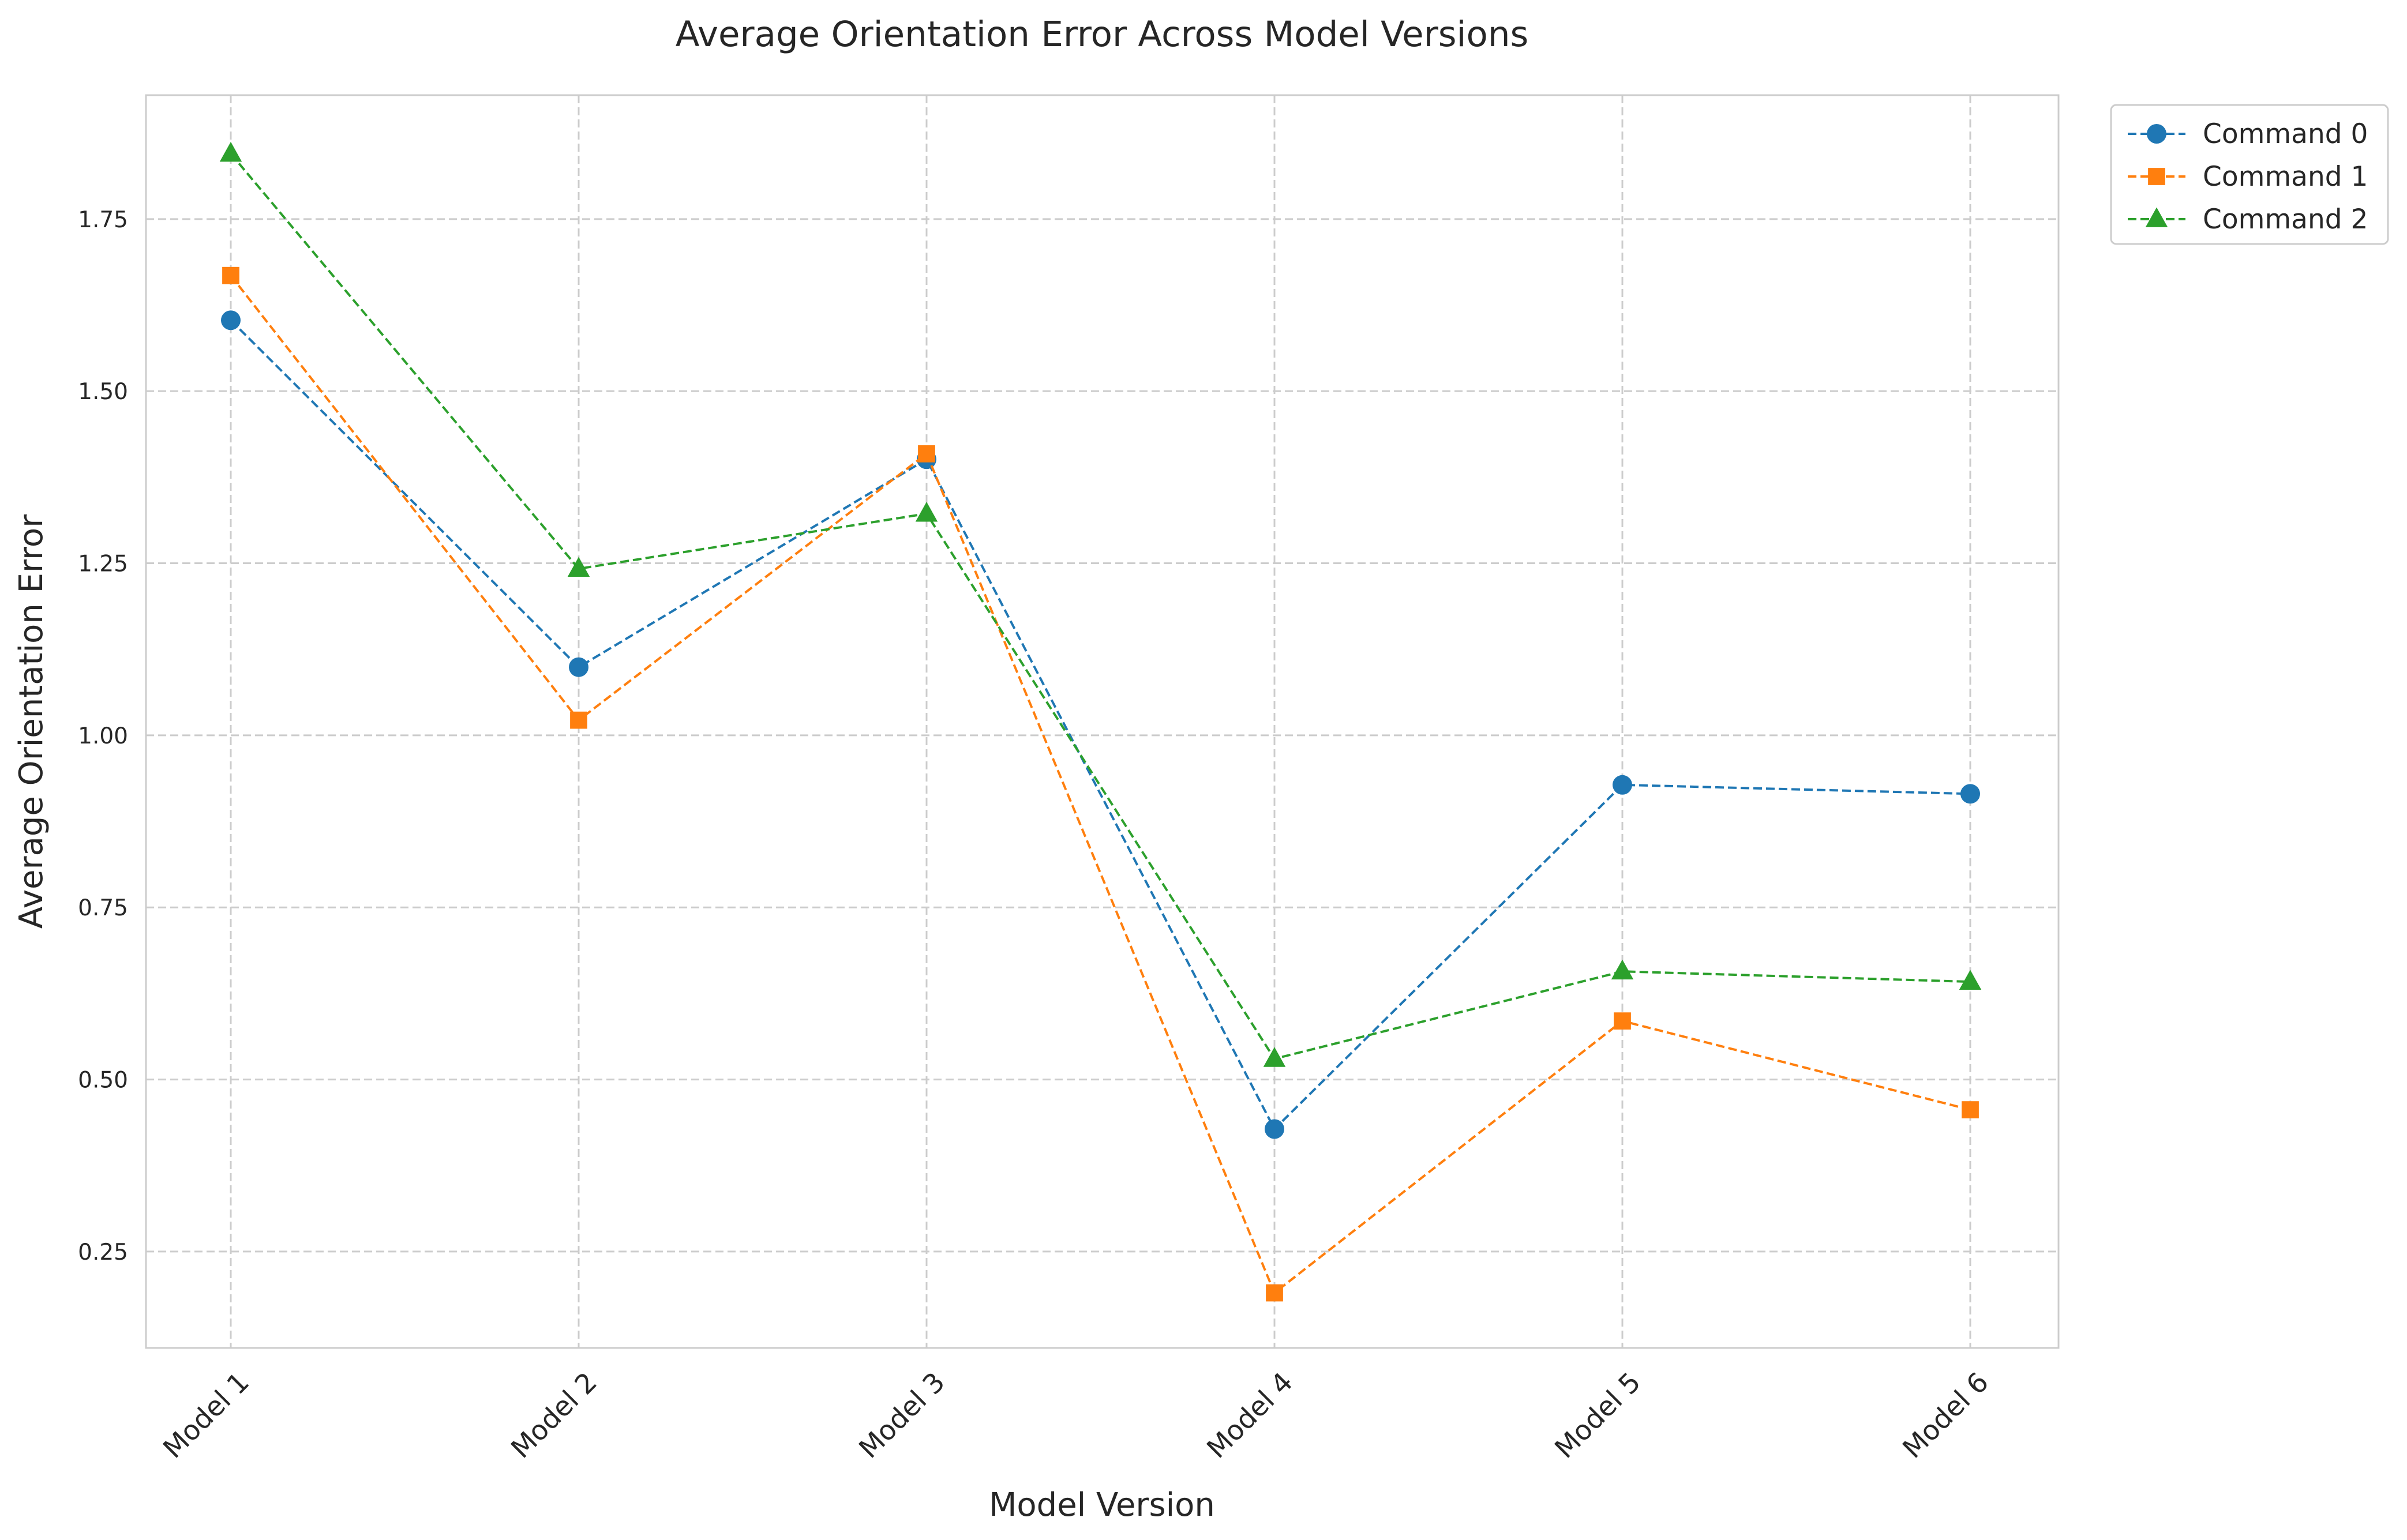 This screenshot has height=1540, width=2407. I want to click on x-tick-label: Model 6, so click(1945, 1415).